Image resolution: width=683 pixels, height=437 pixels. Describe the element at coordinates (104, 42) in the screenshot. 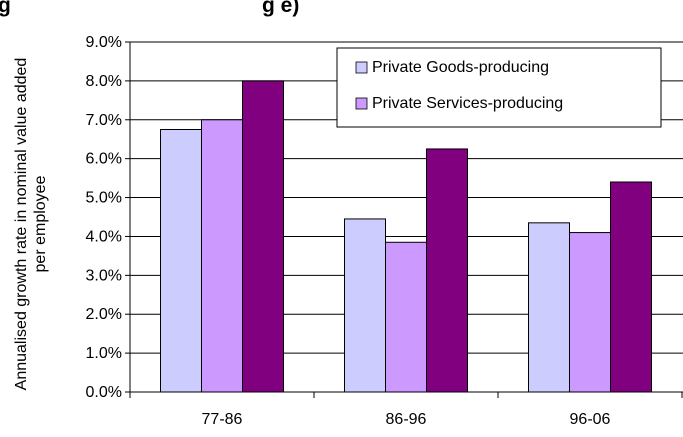

I see `y-tick-label: 9.0%` at that location.